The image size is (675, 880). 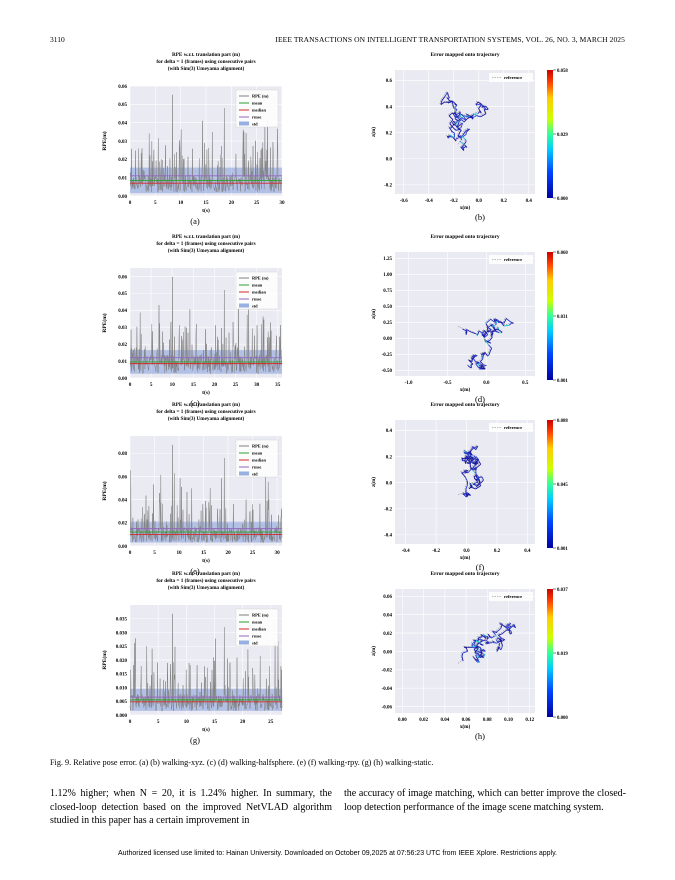 What do you see at coordinates (122, 105) in the screenshot?
I see `y-tick-label: 0.05` at bounding box center [122, 105].